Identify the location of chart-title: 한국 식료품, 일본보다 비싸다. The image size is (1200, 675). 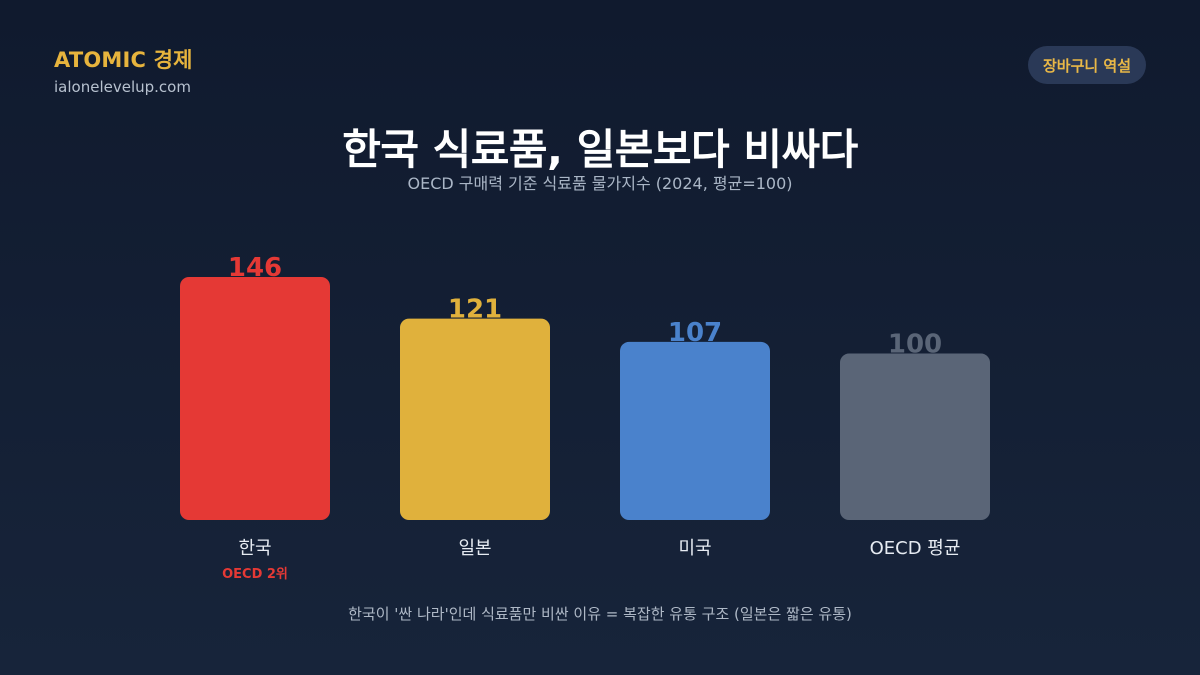
(600, 149).